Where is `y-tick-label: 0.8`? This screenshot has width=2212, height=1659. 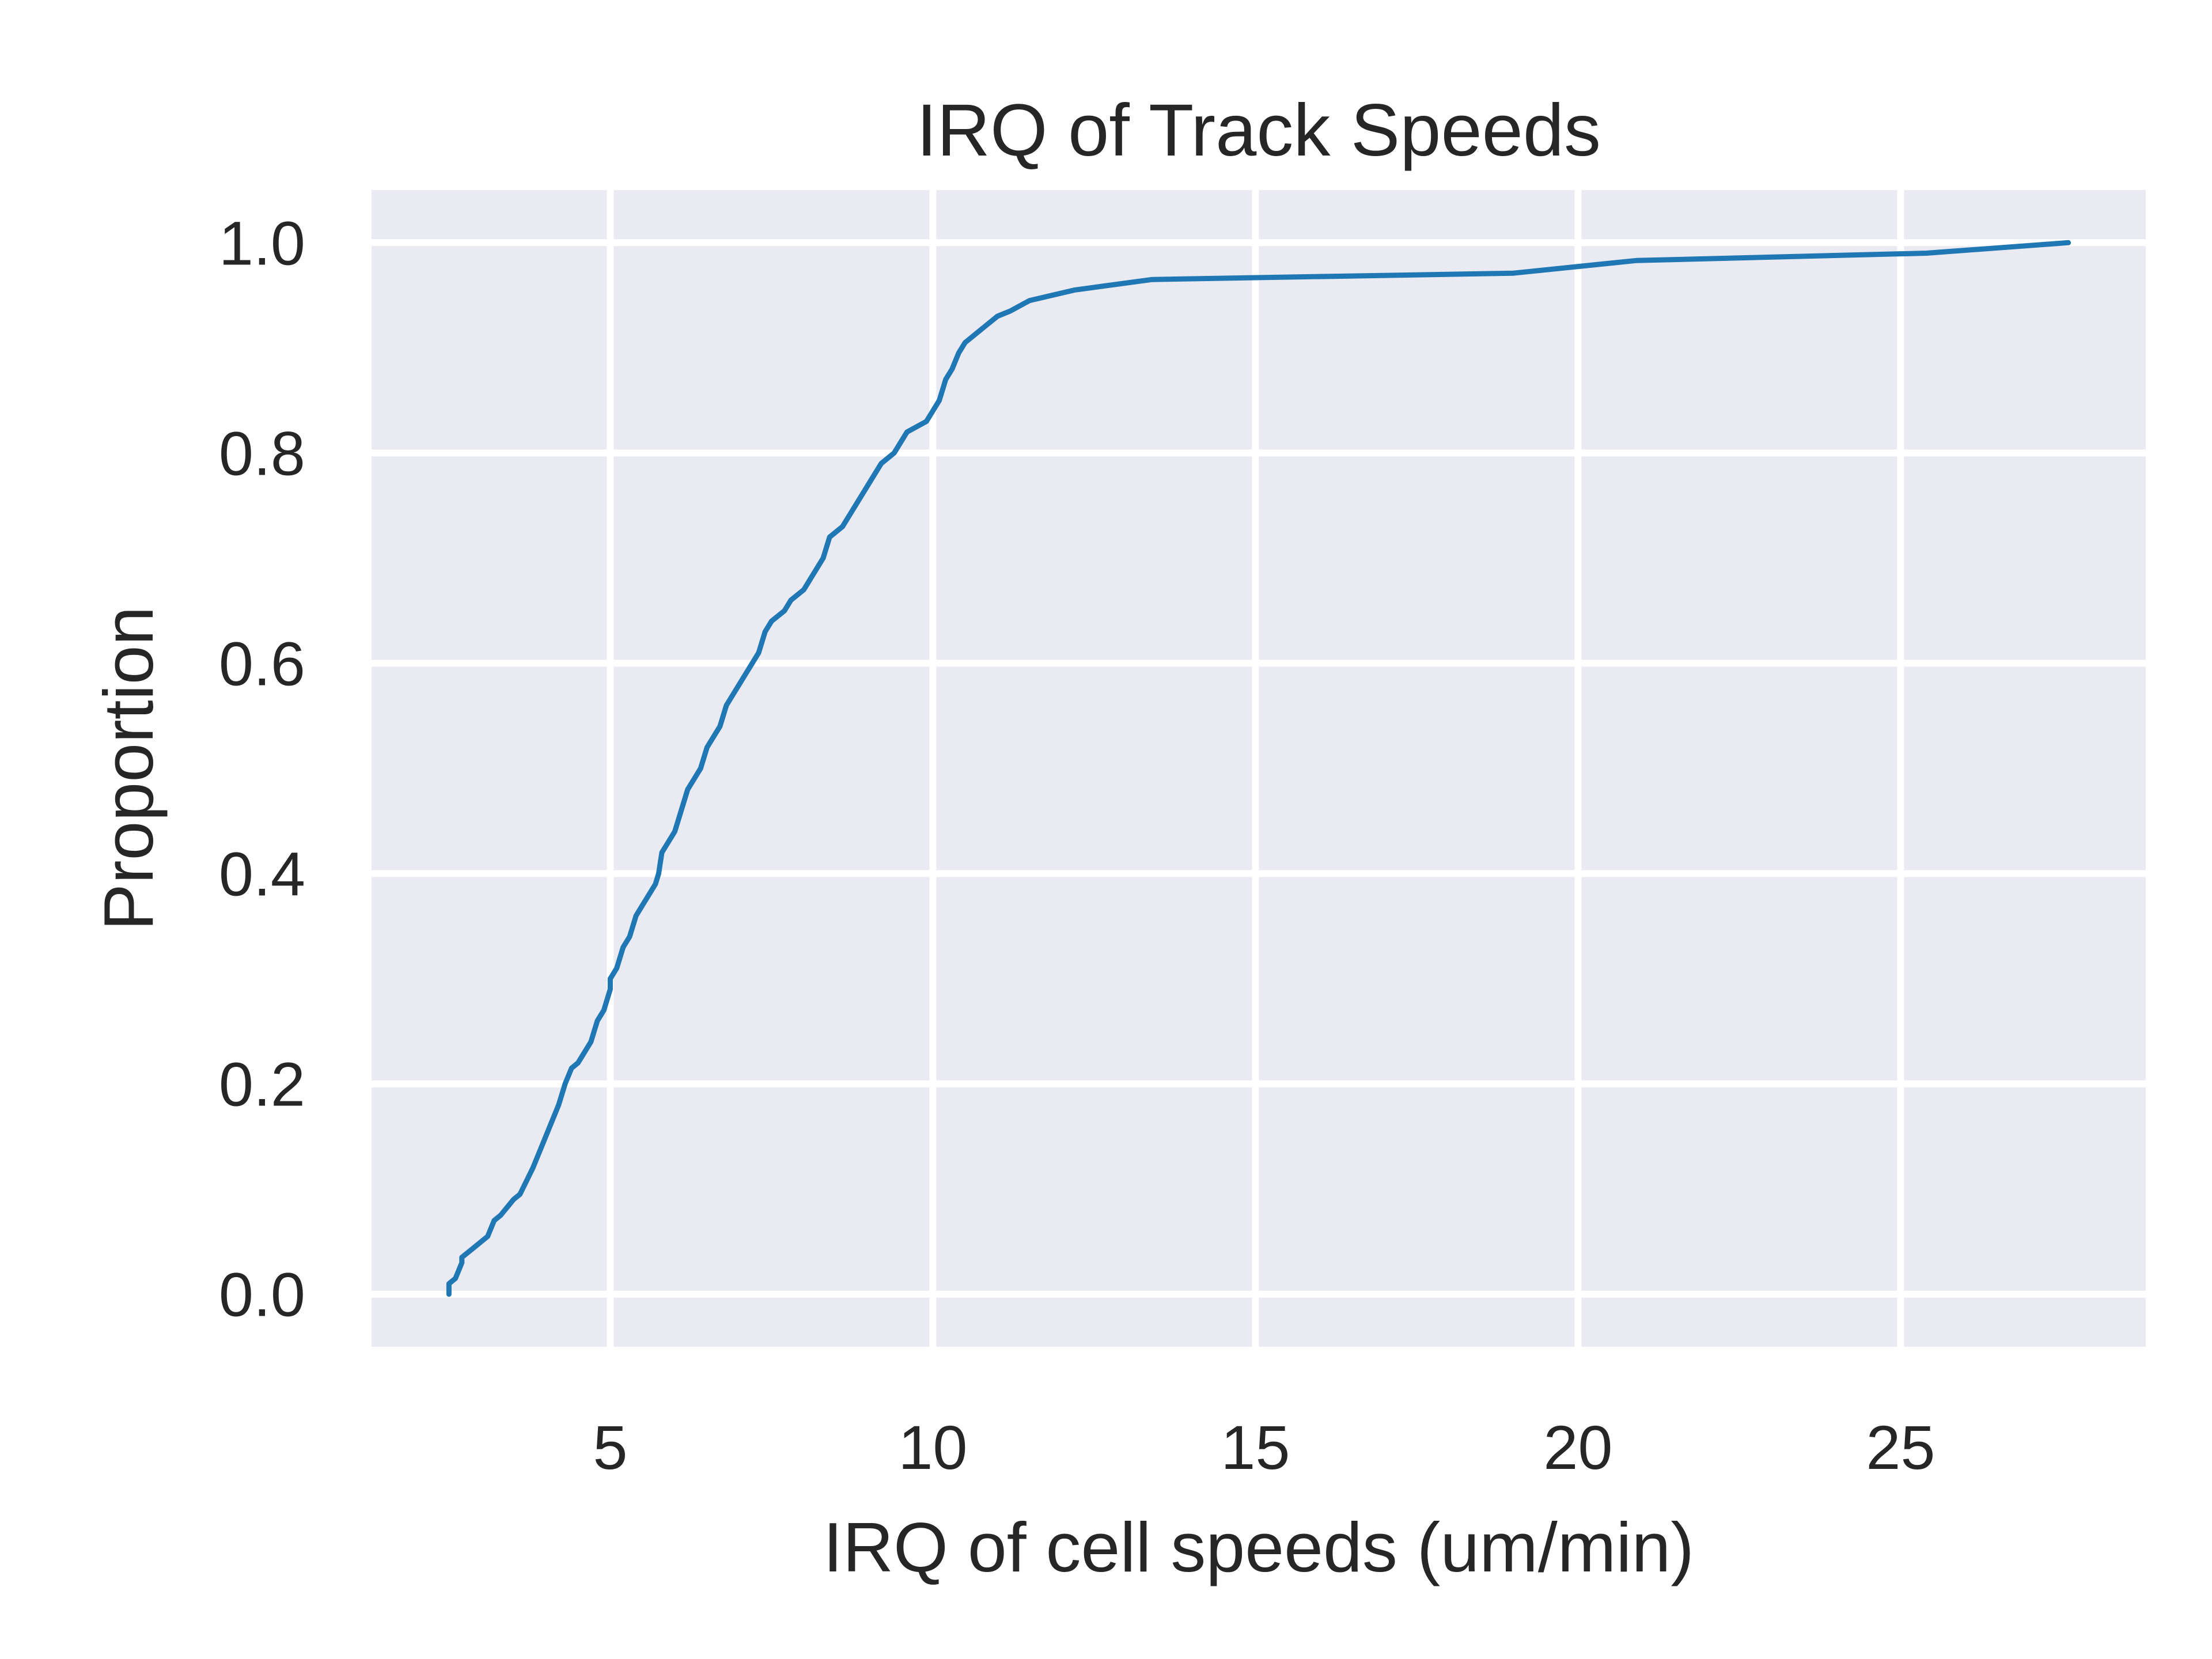
y-tick-label: 0.8 is located at coordinates (262, 453).